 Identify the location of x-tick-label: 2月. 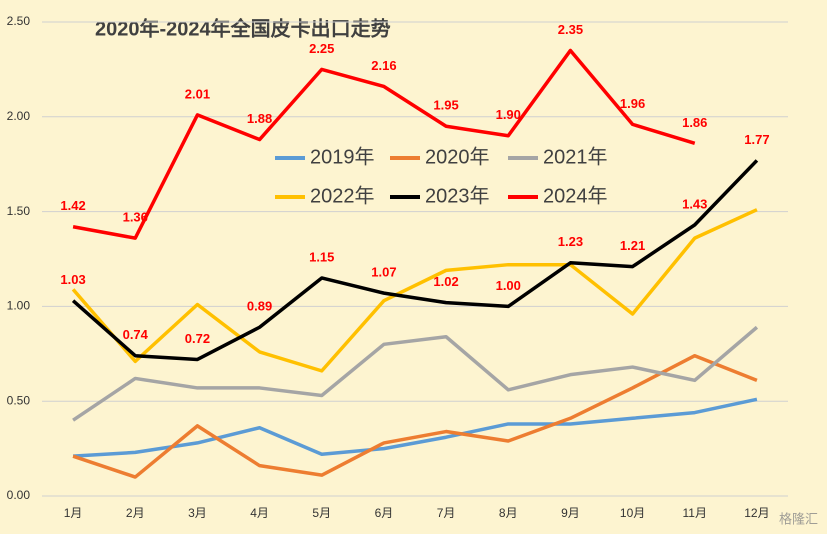
(135, 513).